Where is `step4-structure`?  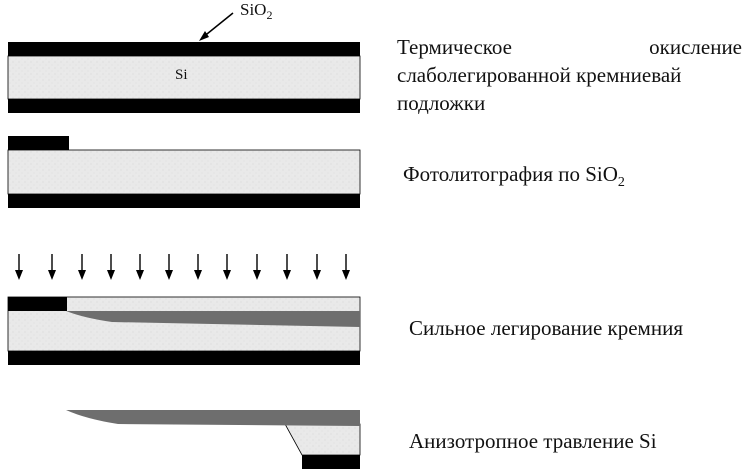
step4-structure is located at coordinates (213, 439).